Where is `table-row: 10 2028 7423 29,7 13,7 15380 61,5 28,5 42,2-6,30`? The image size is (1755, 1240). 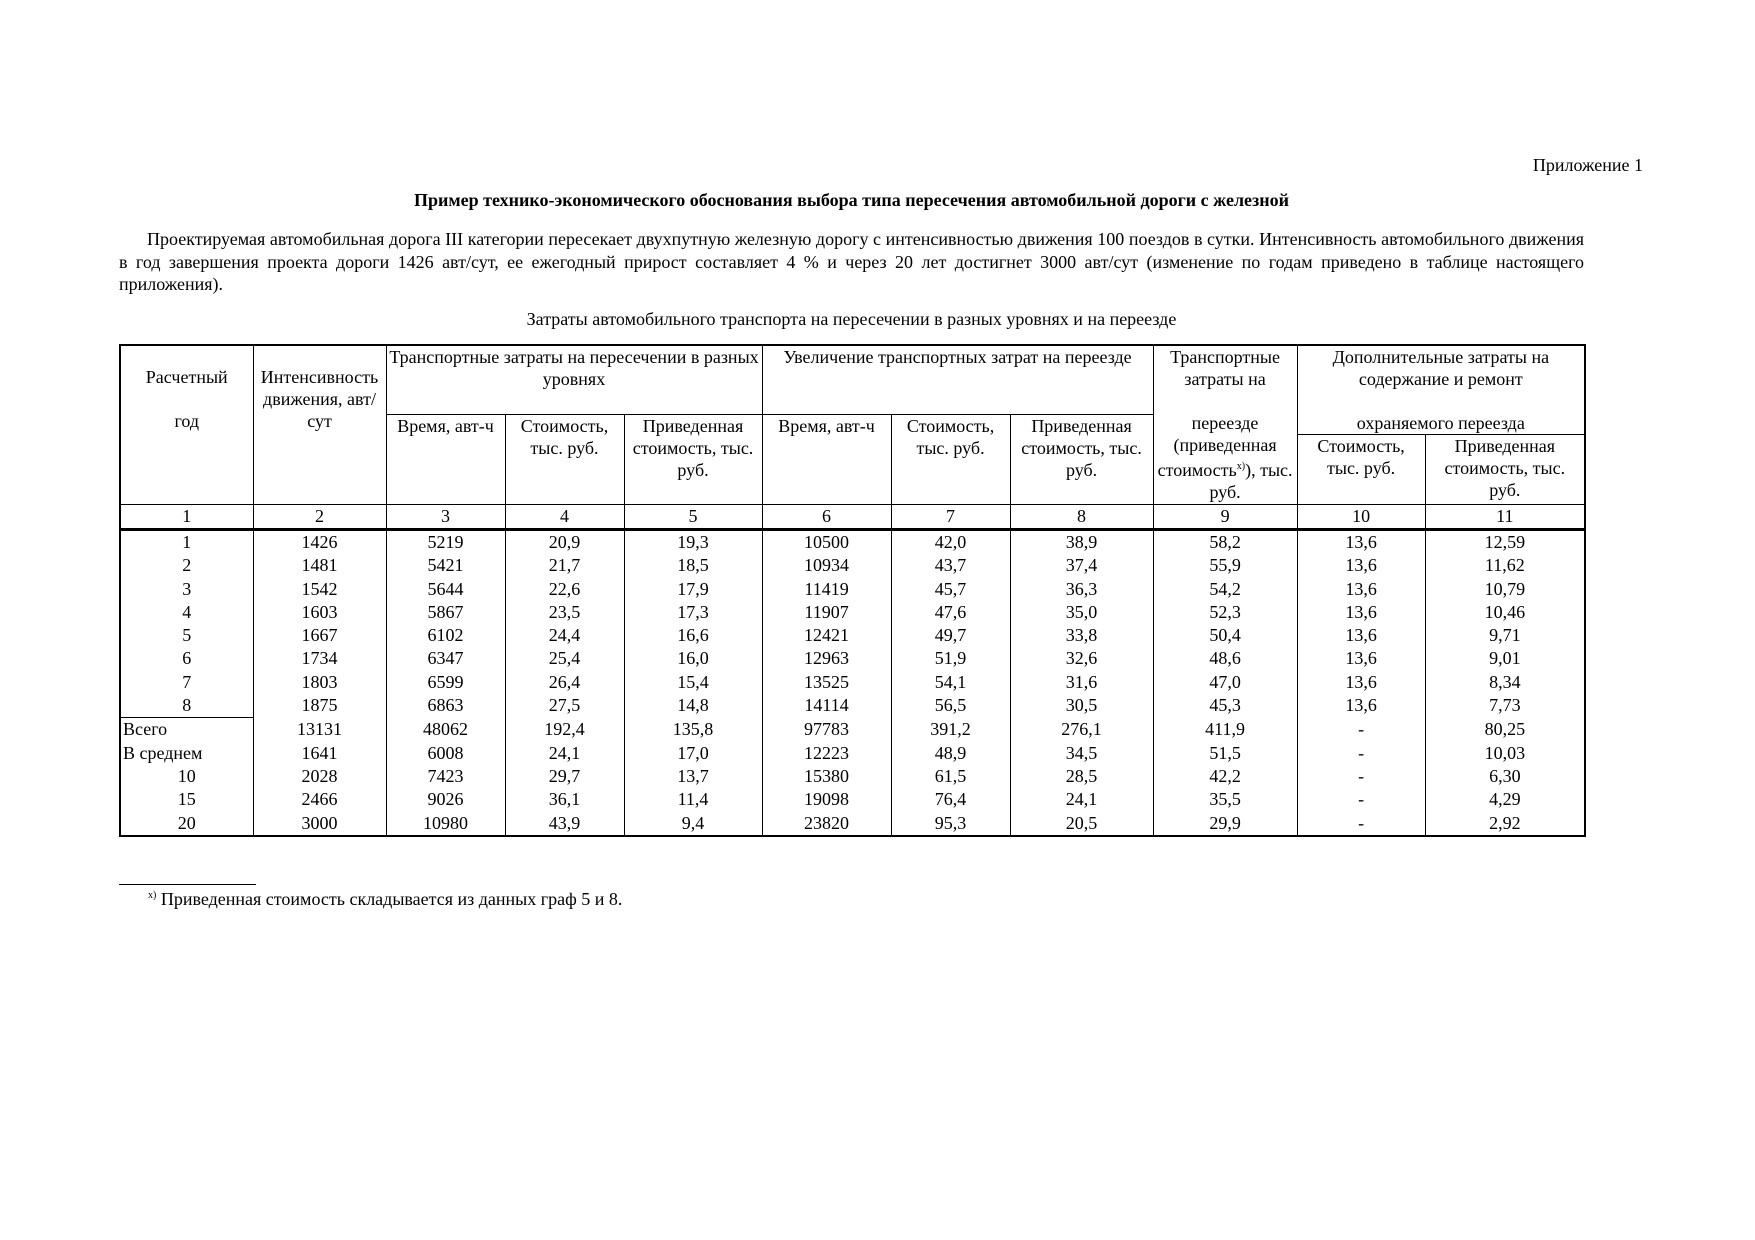 table-row: 10 2028 7423 29,7 13,7 15380 61,5 28,5 42,2-6,30 is located at coordinates (852, 776).